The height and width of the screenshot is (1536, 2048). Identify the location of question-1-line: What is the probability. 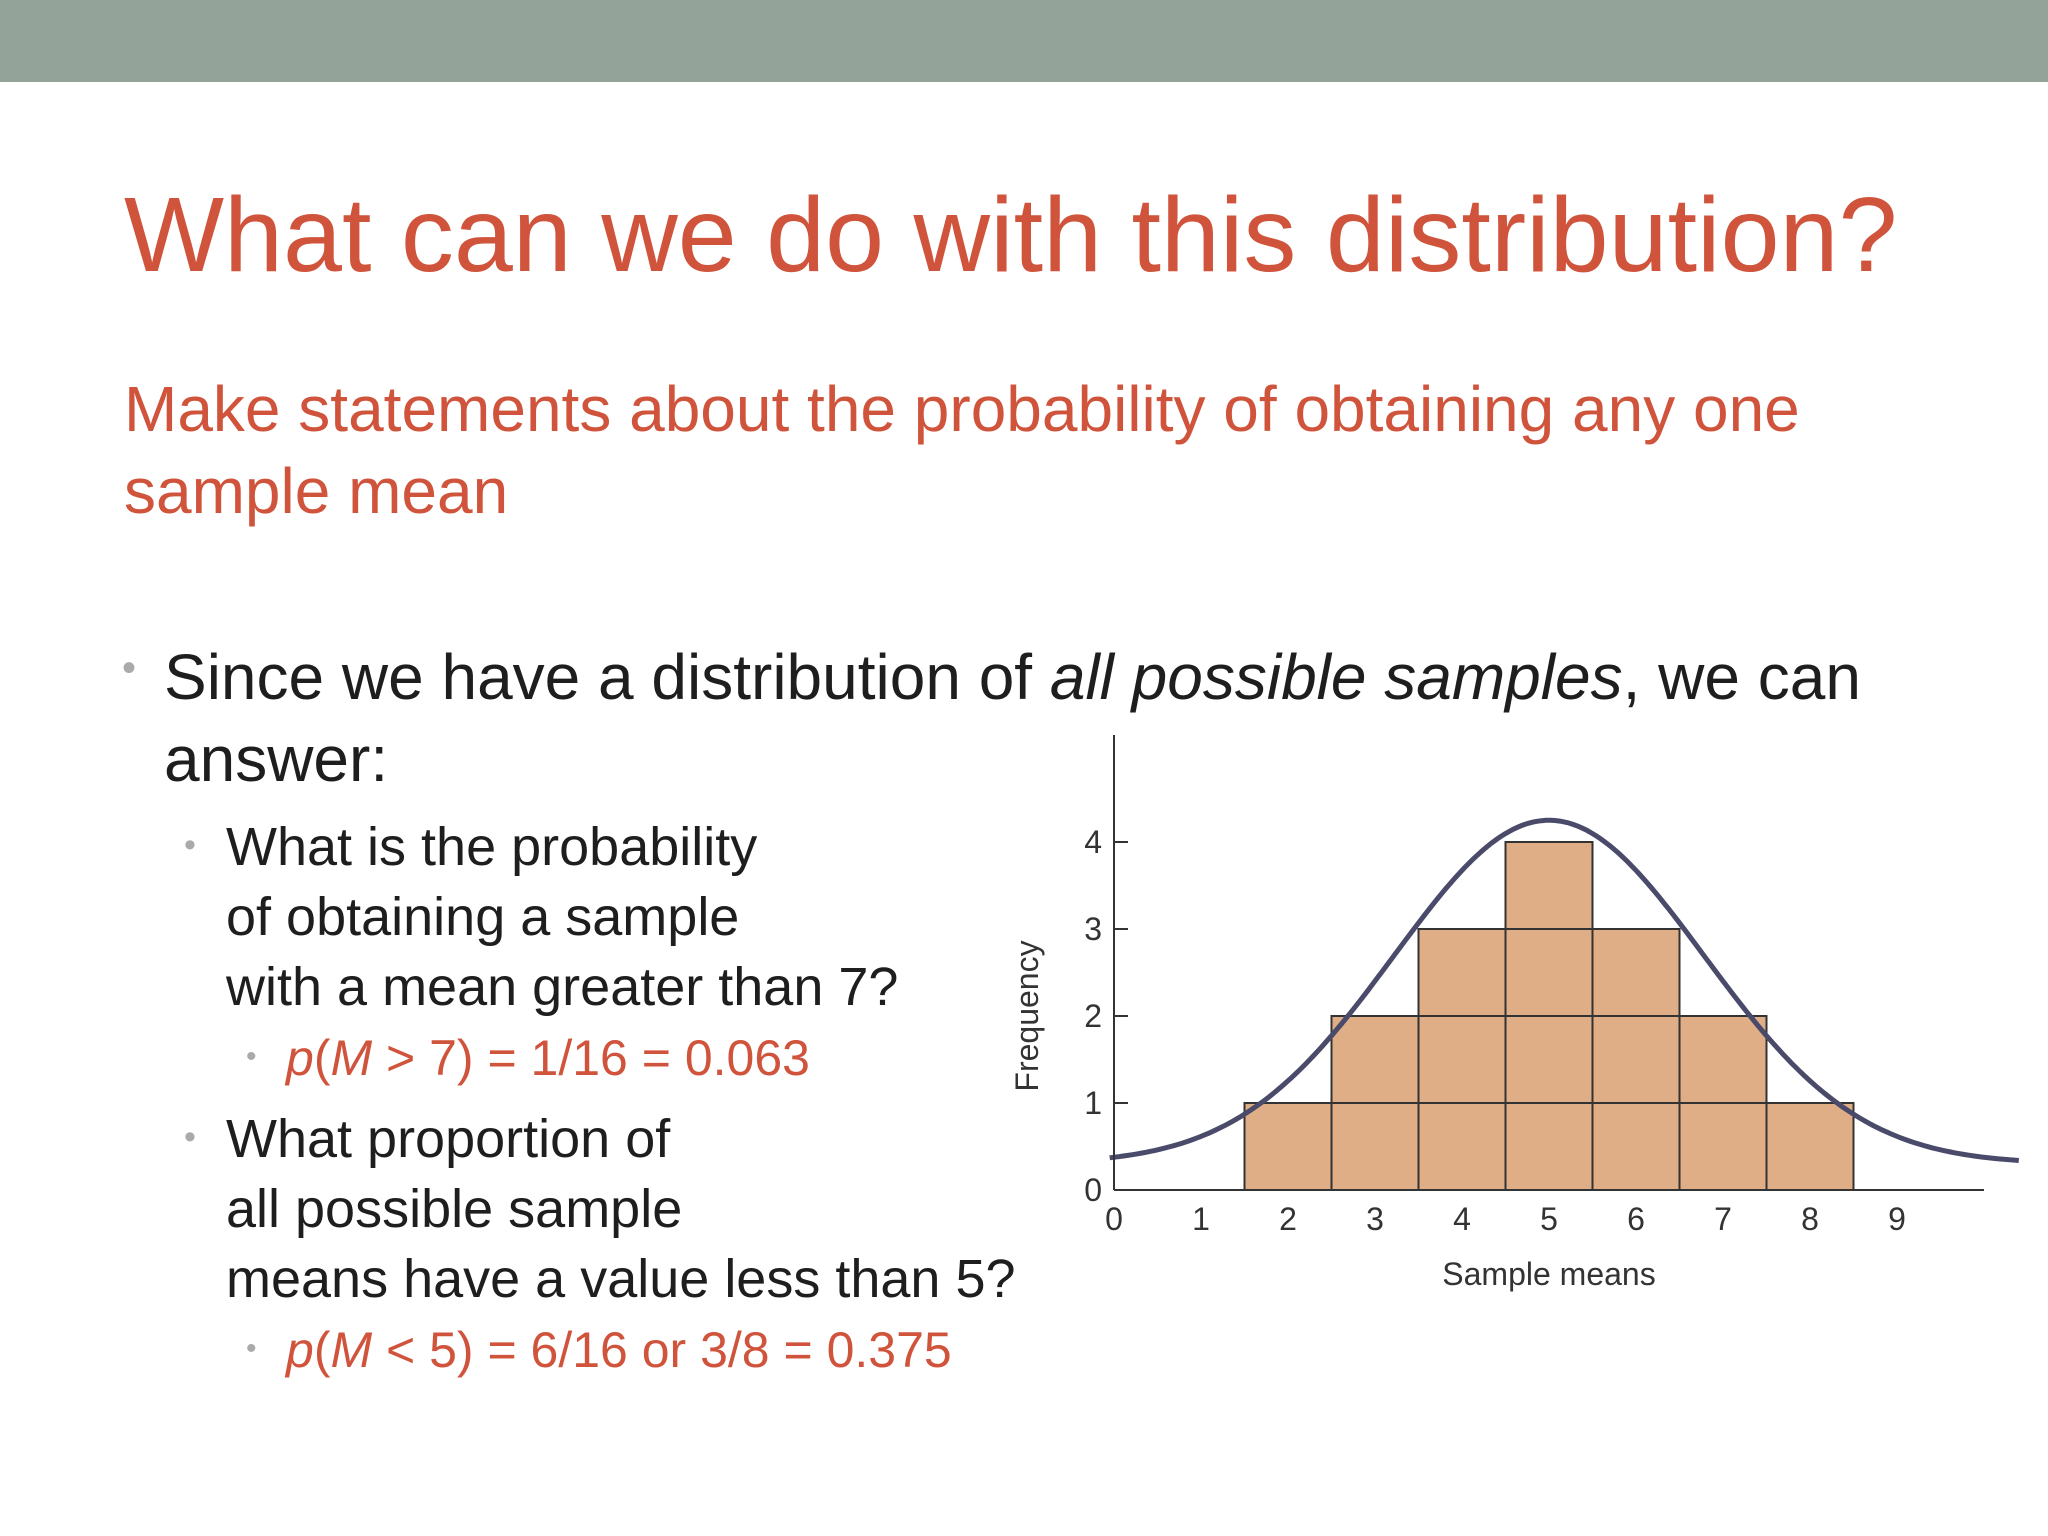
(492, 847).